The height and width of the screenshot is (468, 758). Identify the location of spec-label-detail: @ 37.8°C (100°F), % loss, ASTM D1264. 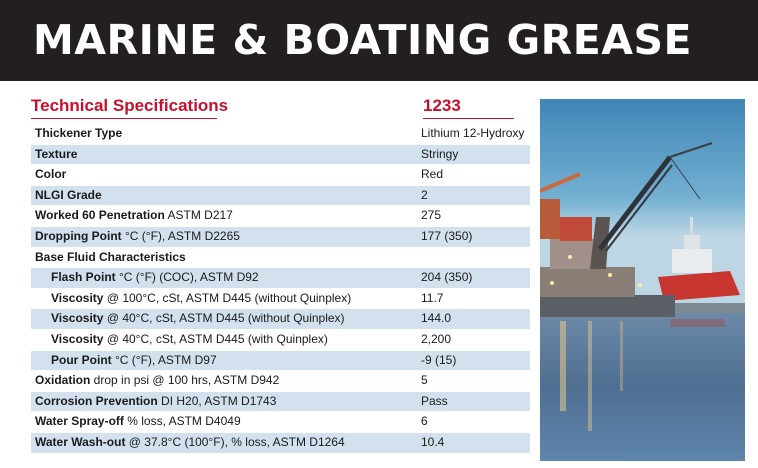
(235, 441).